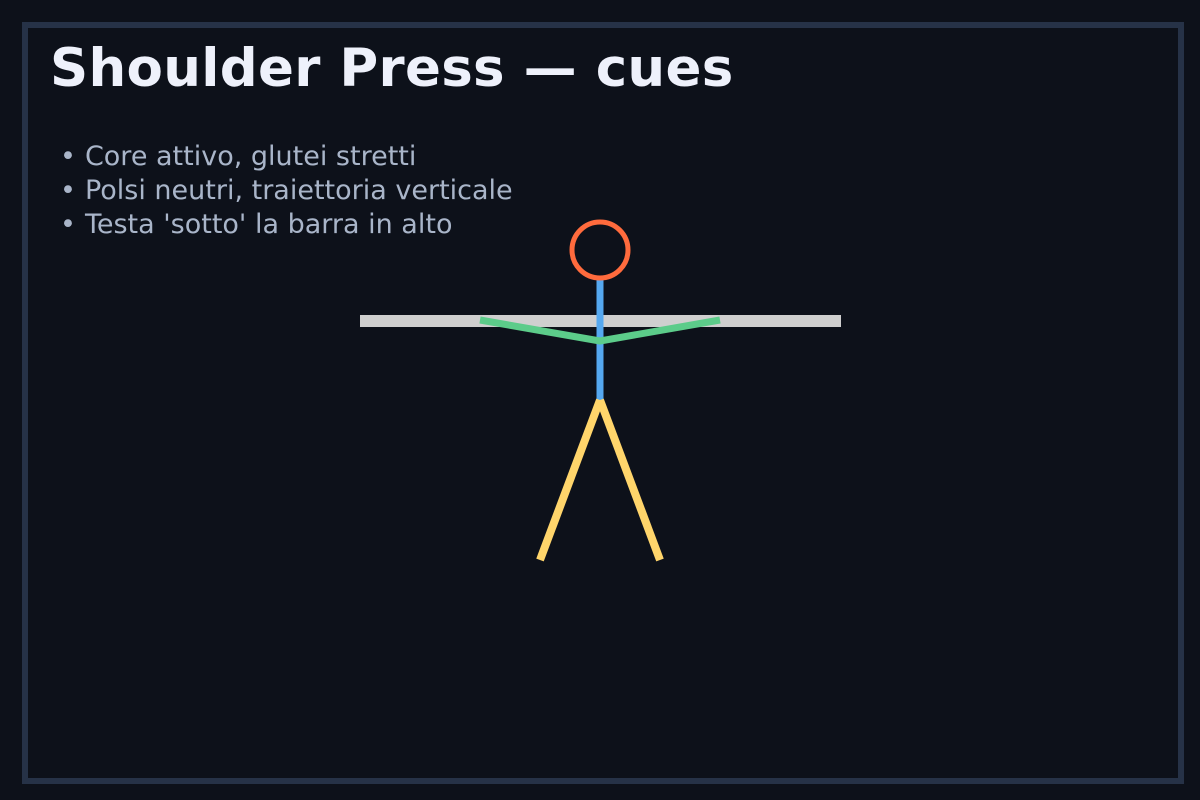 This screenshot has width=1200, height=800. What do you see at coordinates (570, 480) in the screenshot?
I see `left-leg` at bounding box center [570, 480].